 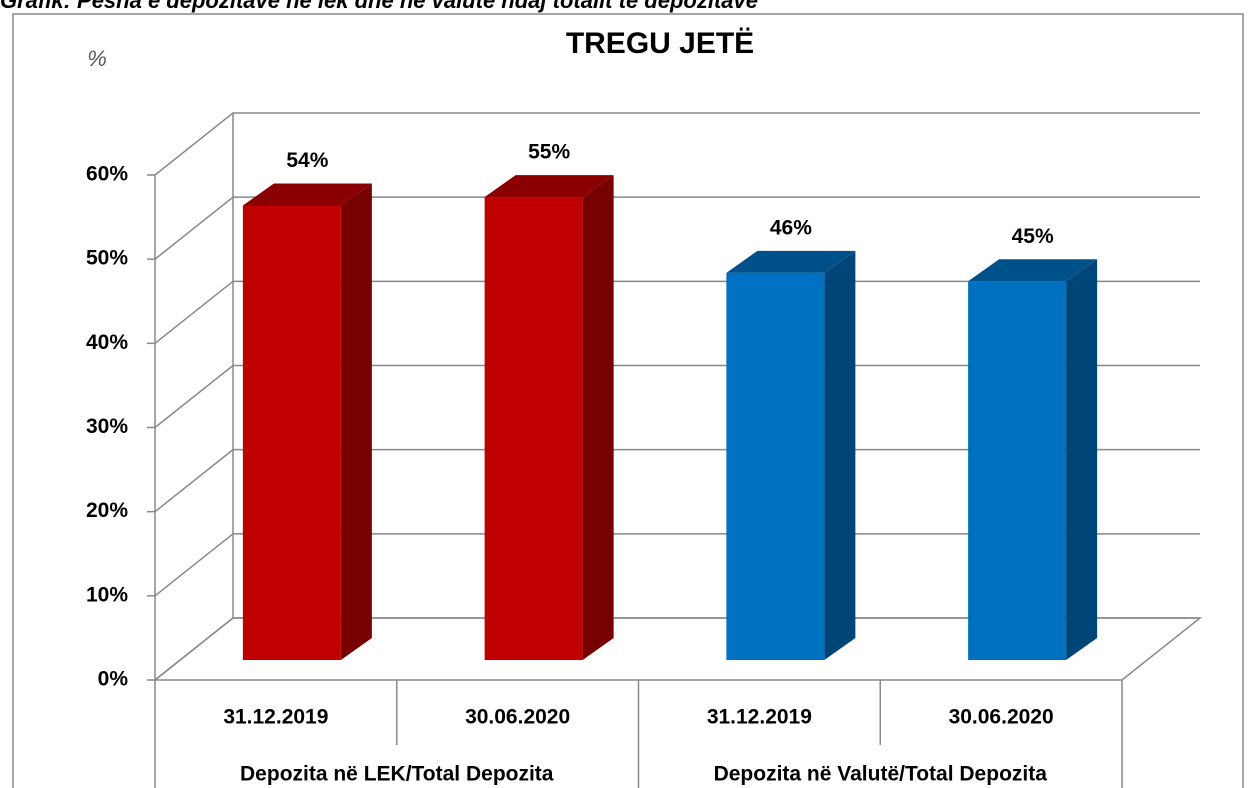 What do you see at coordinates (107, 258) in the screenshot?
I see `y-tick-label: 50%` at bounding box center [107, 258].